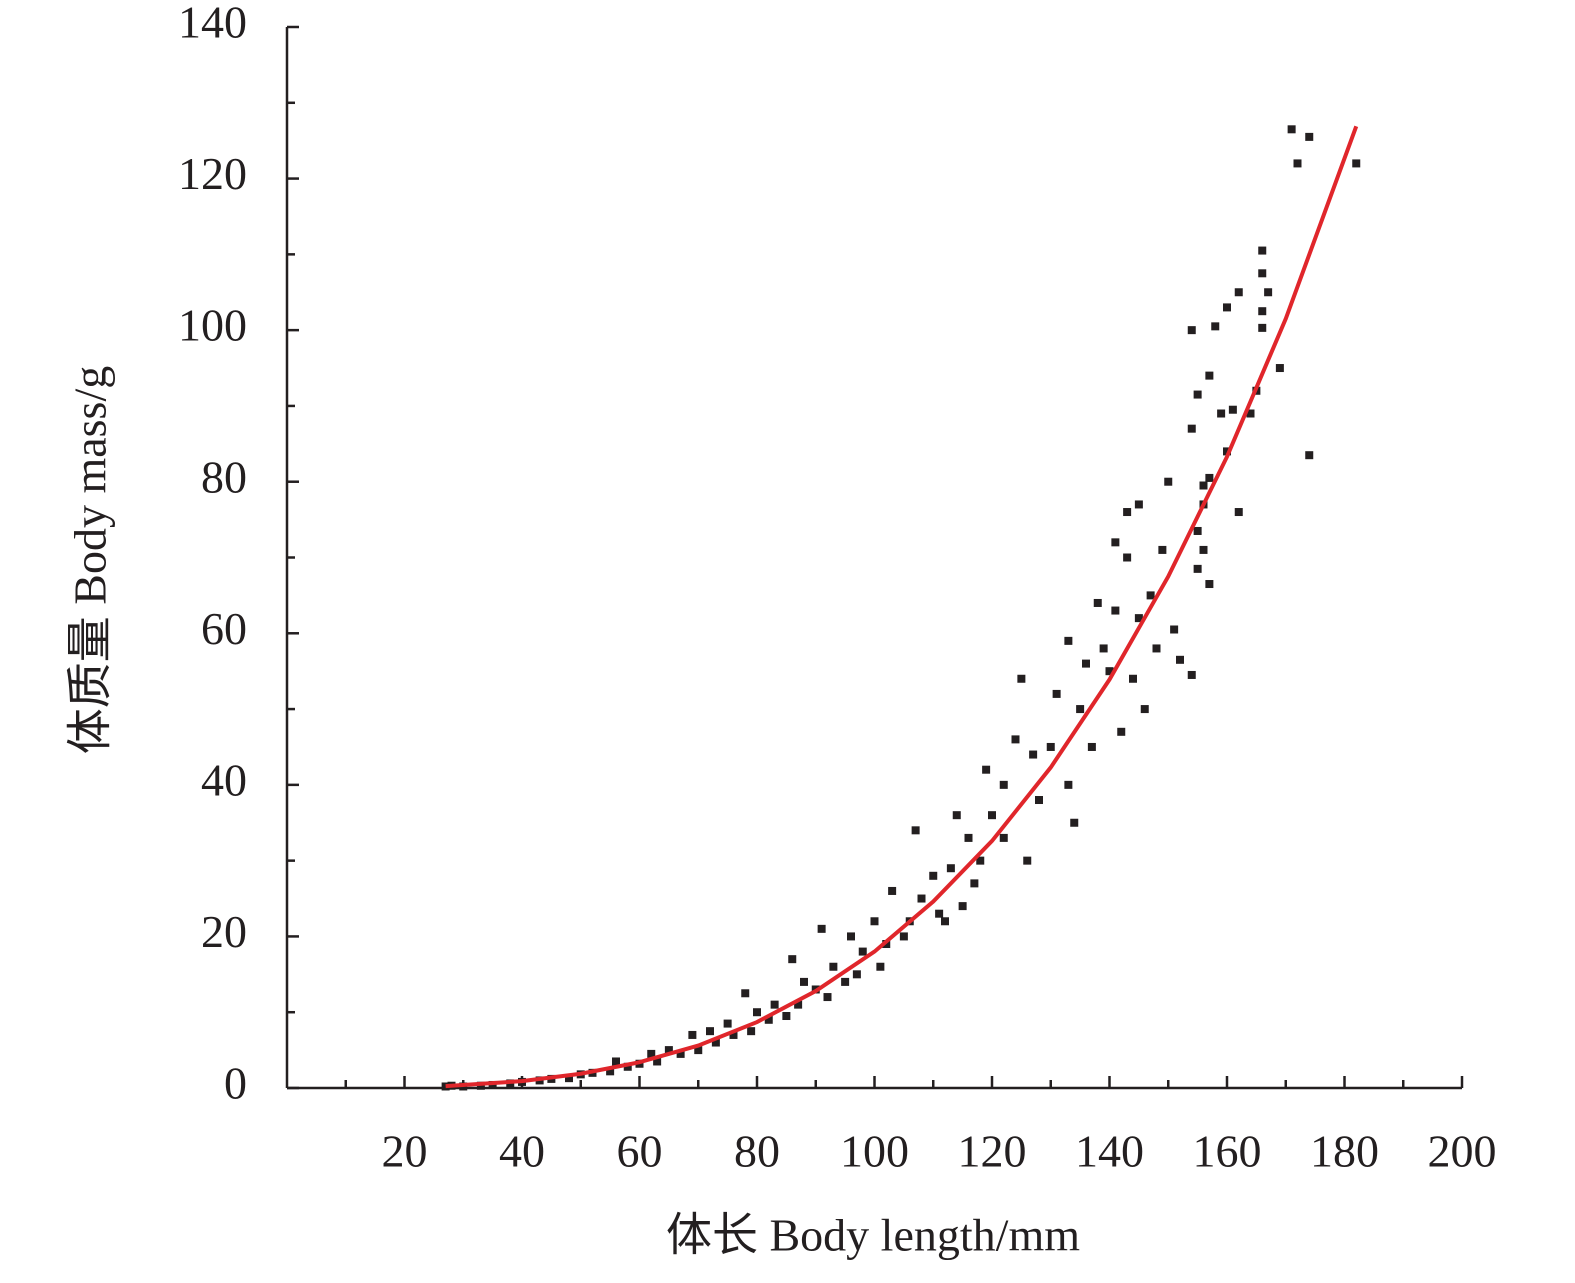  I want to click on y-axis-label: 体质量 Body mass/g, so click(90, 560).